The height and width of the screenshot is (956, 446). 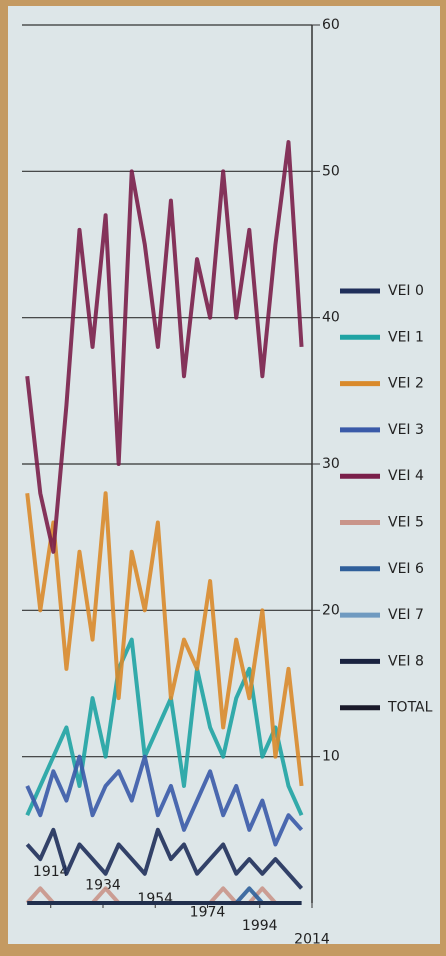 What do you see at coordinates (406, 337) in the screenshot?
I see `legend-label: VEI 1` at bounding box center [406, 337].